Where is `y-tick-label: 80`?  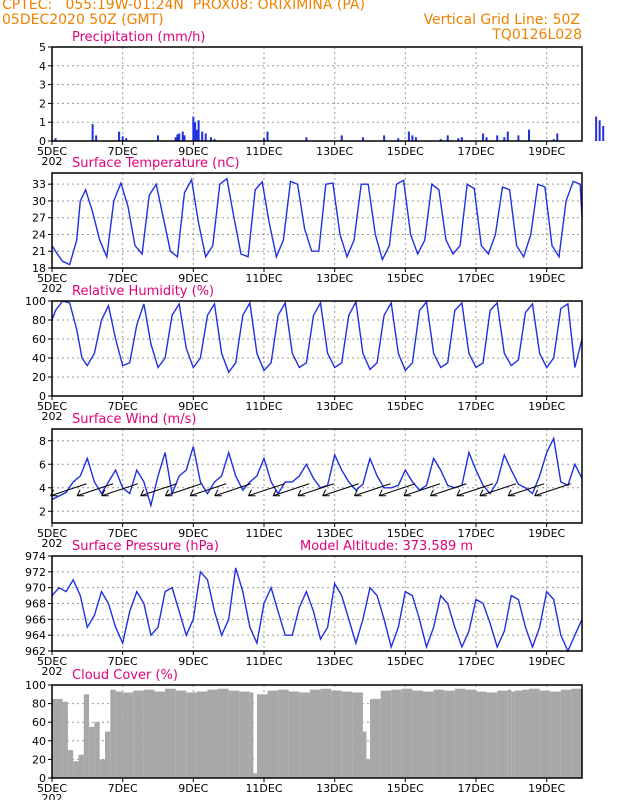
y-tick-label: 80 is located at coordinates (39, 704).